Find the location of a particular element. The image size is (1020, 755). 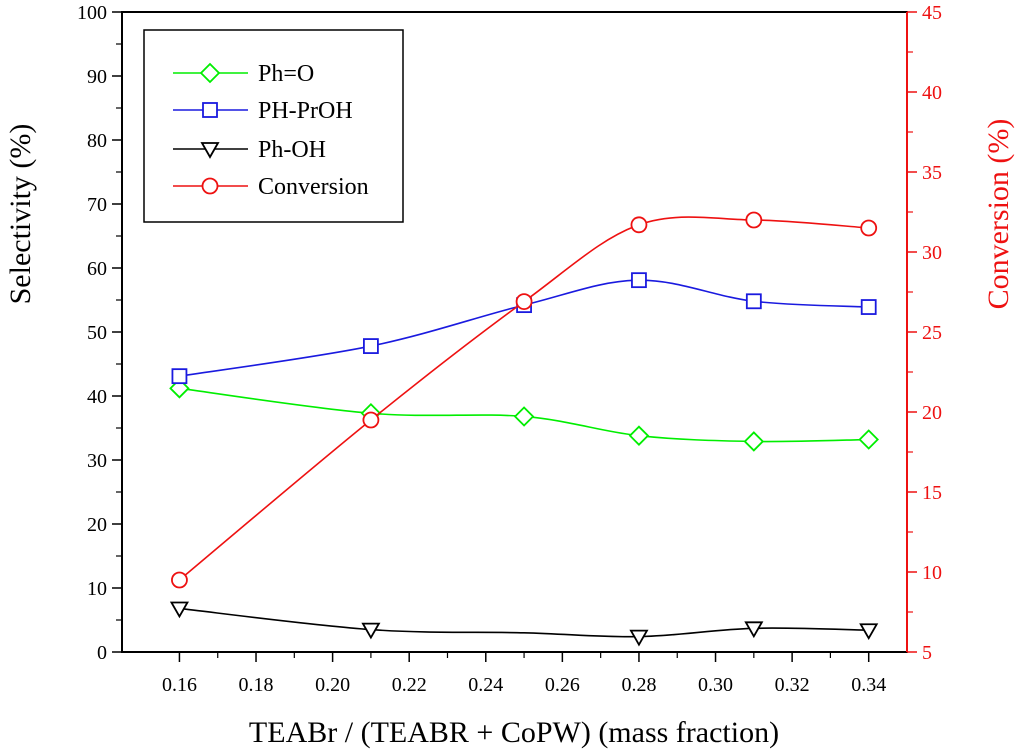

y-tick-label: 70 is located at coordinates (97, 205).